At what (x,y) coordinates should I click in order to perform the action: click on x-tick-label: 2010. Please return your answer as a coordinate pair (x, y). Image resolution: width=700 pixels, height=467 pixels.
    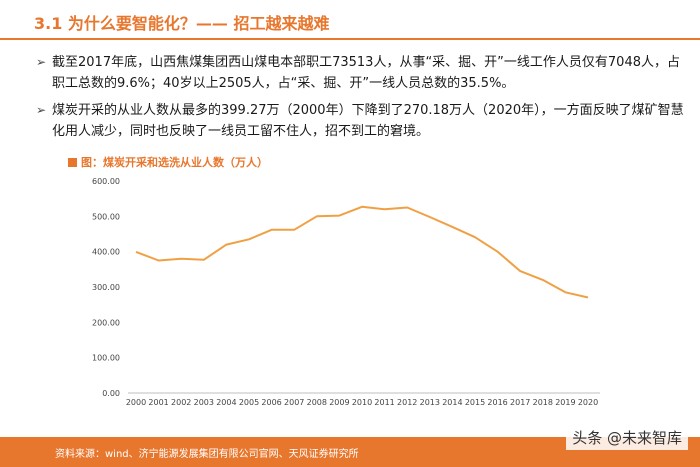
    Looking at the image, I should click on (362, 402).